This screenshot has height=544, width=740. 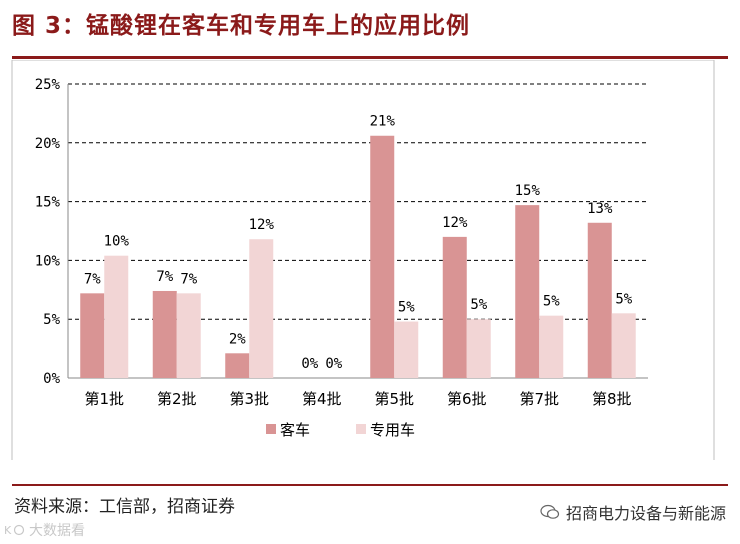 I want to click on title-divider, so click(x=370, y=57).